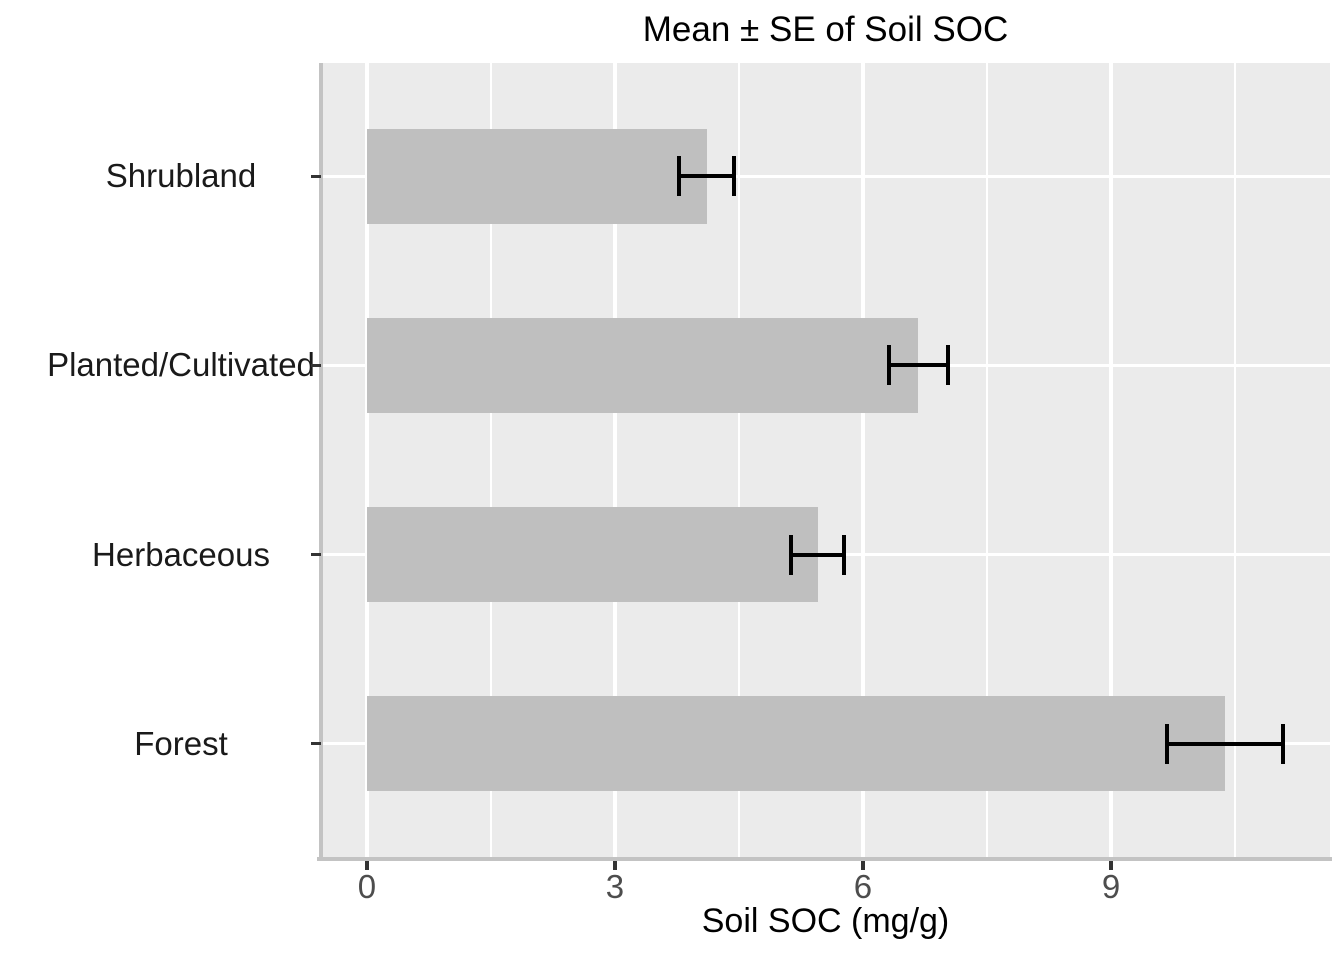 Image resolution: width=1344 pixels, height=960 pixels. Describe the element at coordinates (843, 554) in the screenshot. I see `error-bar-cap-right-herbaceous` at that location.